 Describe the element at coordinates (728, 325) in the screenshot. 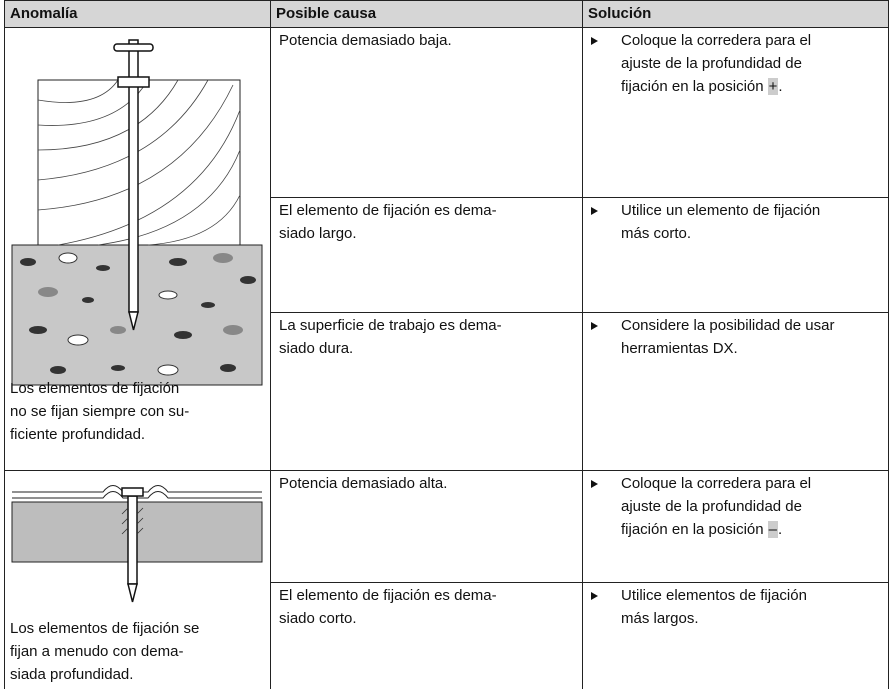

I see `solution-text: Considere la posibilidad de usar` at that location.